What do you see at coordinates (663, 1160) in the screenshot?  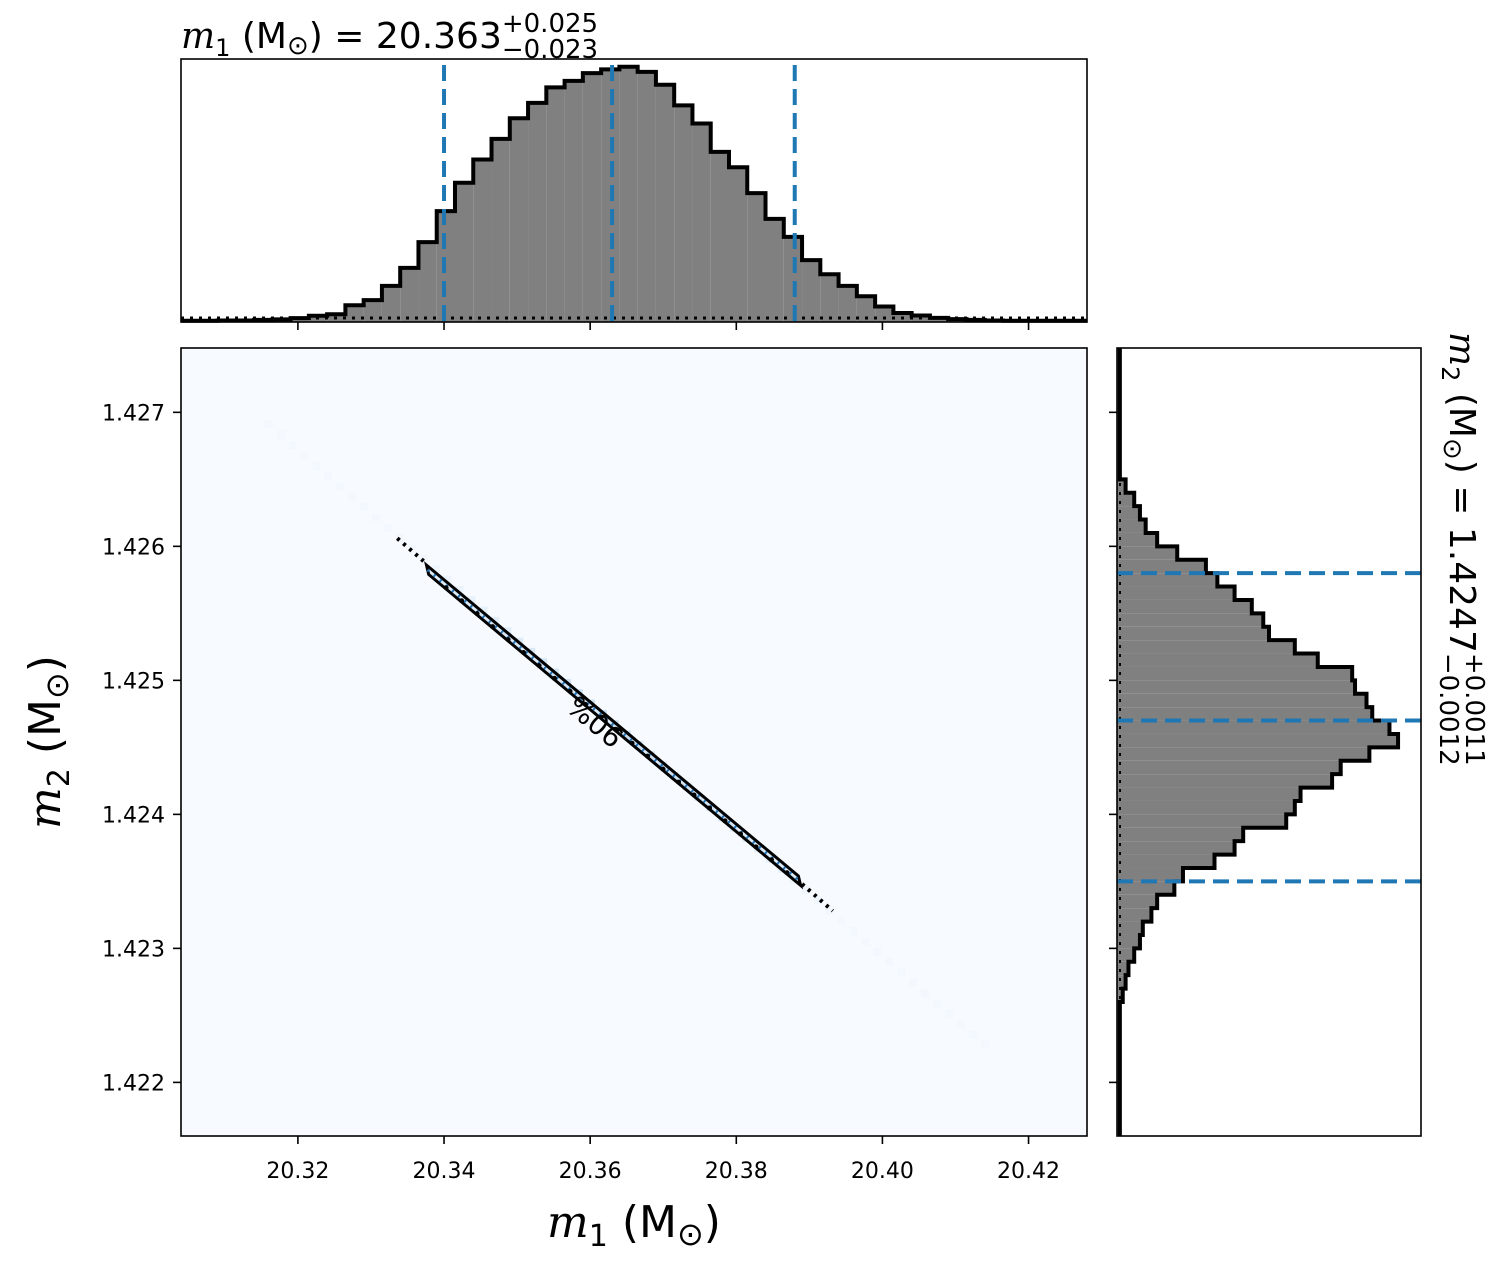 I see `joint-x-ticks: 20.32 20.34 20.36 20.38 20.40 20.42` at bounding box center [663, 1160].